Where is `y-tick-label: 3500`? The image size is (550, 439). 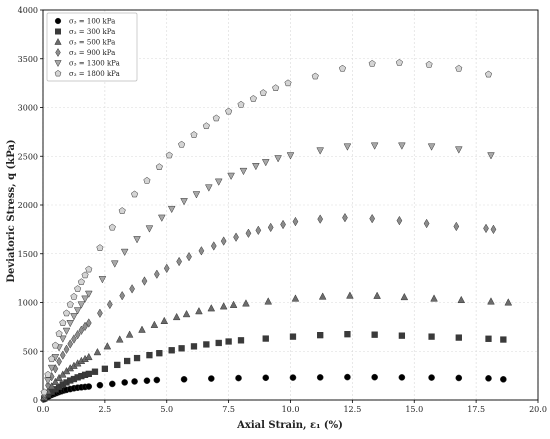 y-tick-label: 3500 is located at coordinates (28, 59).